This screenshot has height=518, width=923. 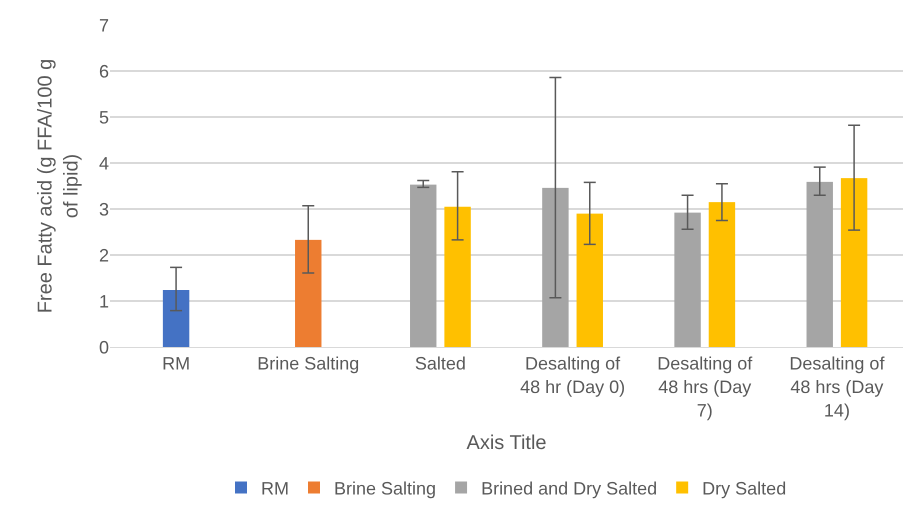 I want to click on legend-label: Brine Salting, so click(x=385, y=488).